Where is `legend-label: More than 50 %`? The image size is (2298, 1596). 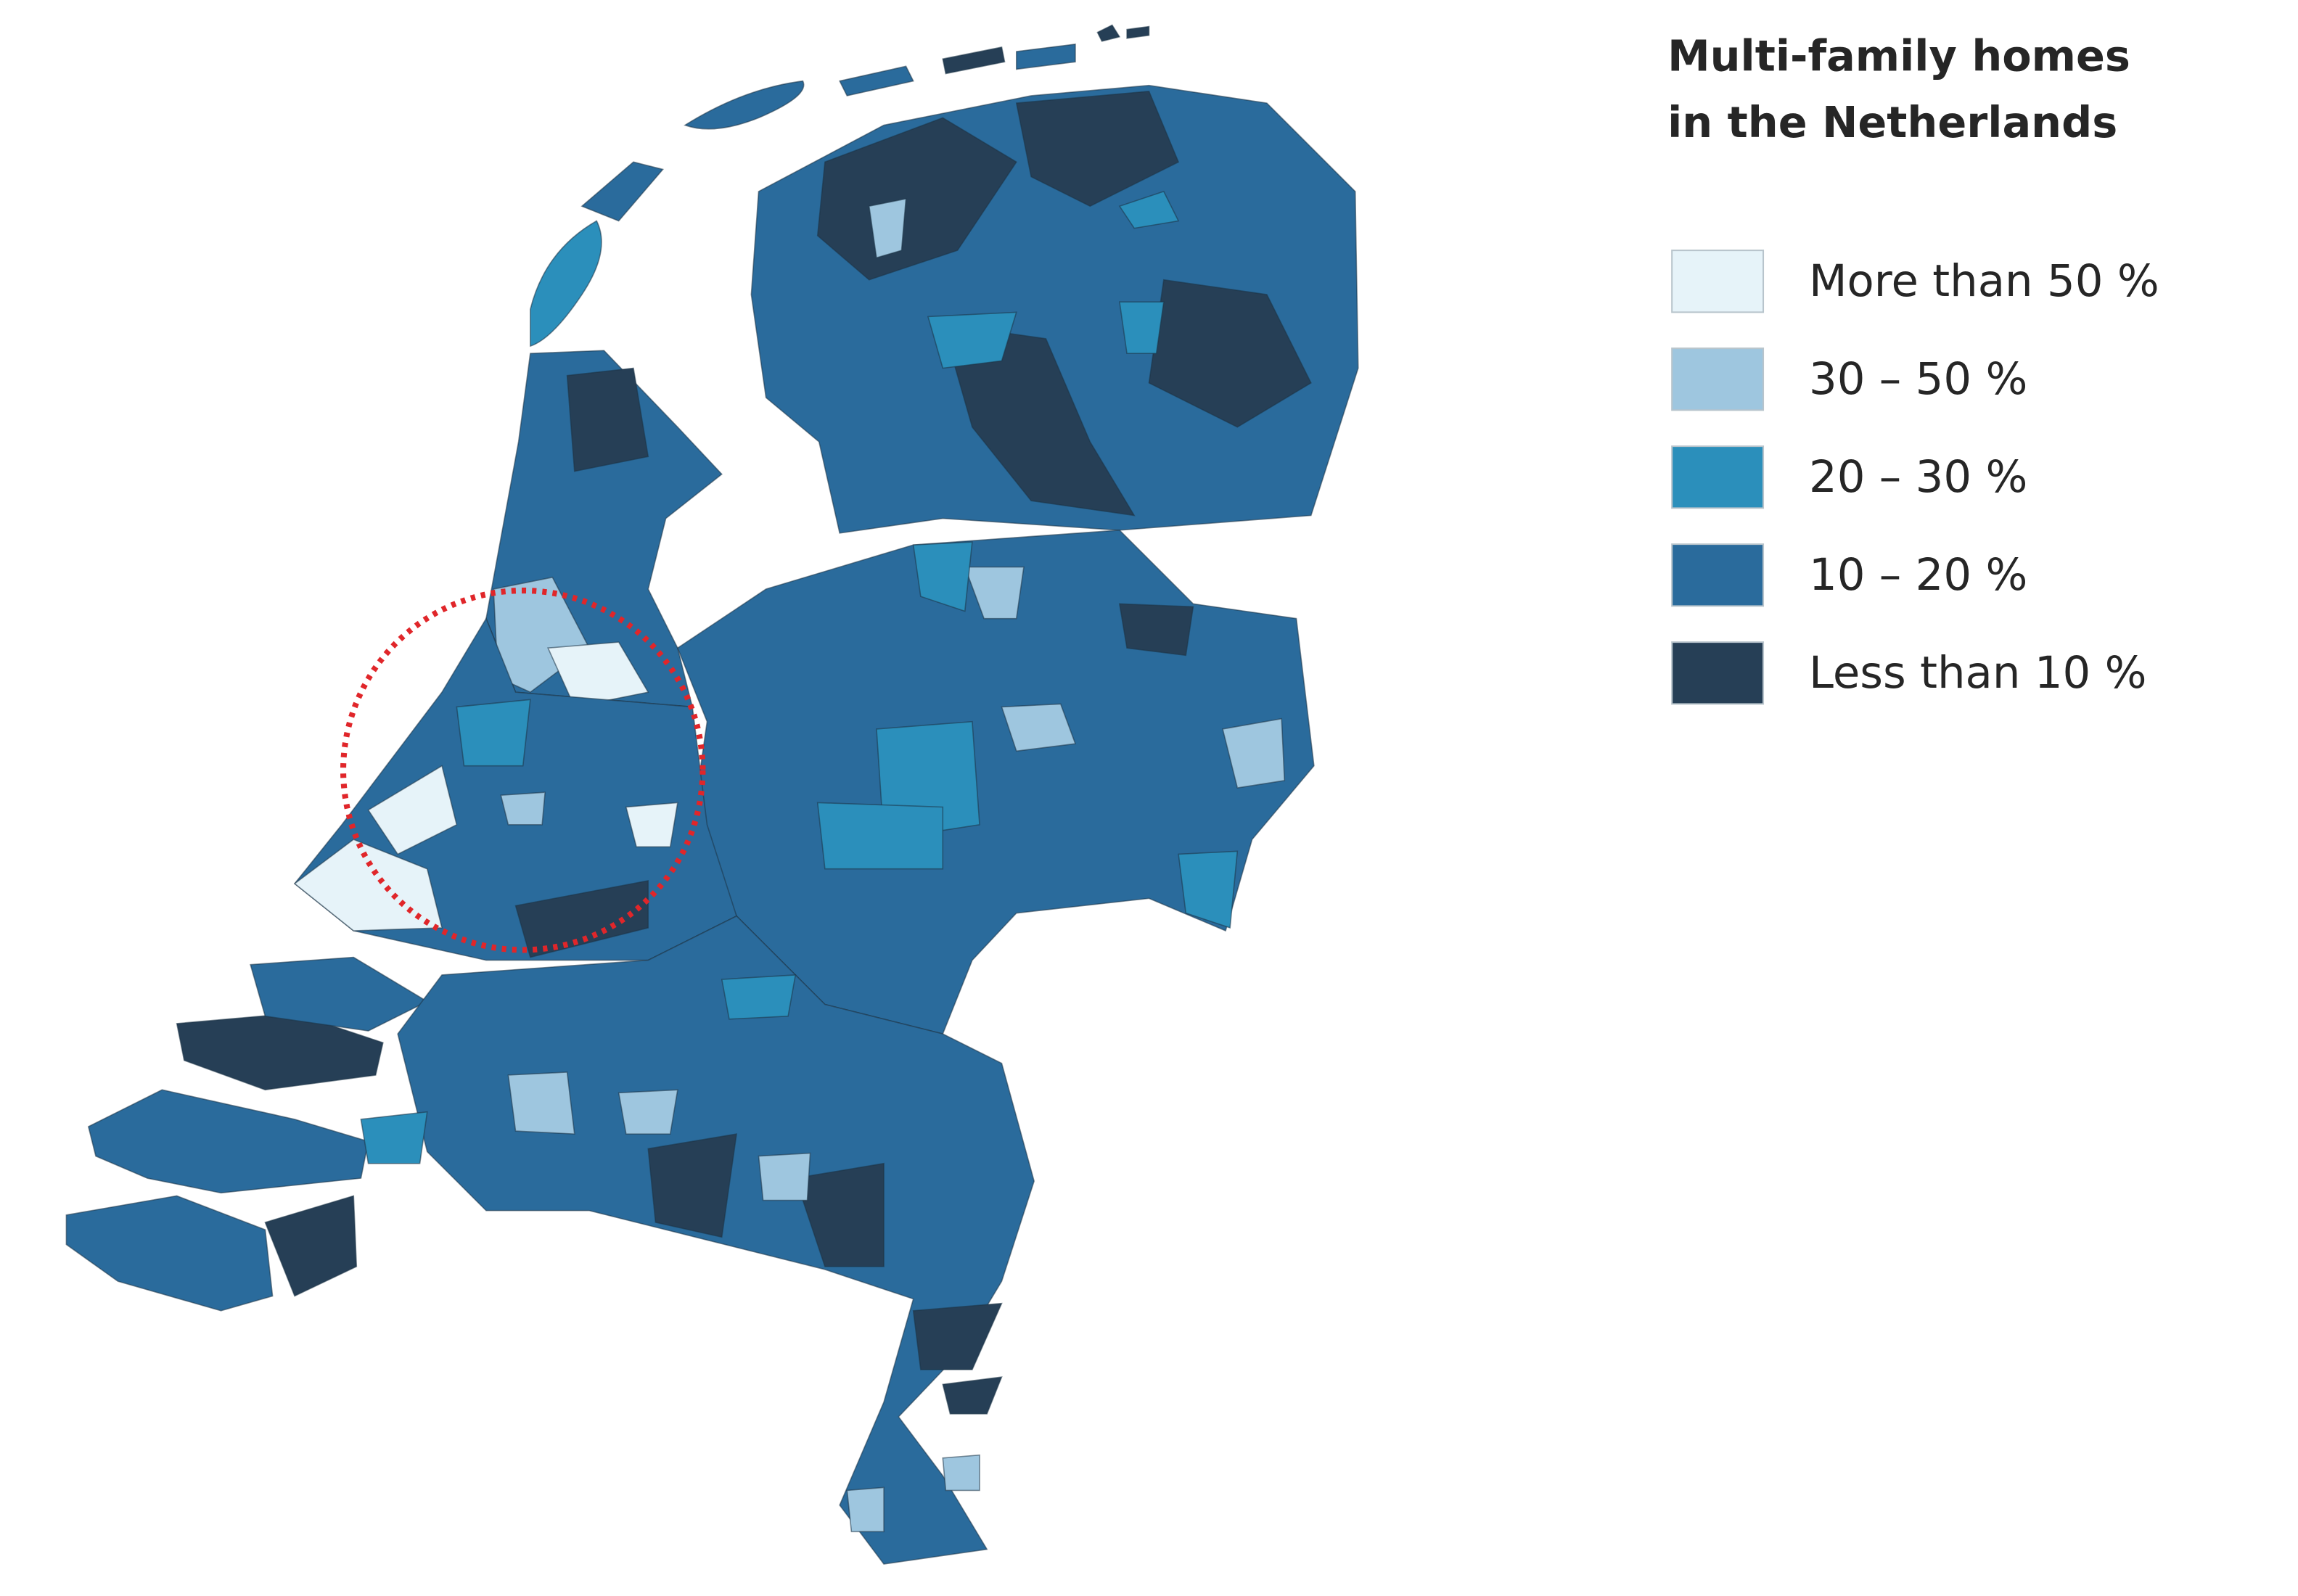 legend-label: More than 50 % is located at coordinates (1984, 281).